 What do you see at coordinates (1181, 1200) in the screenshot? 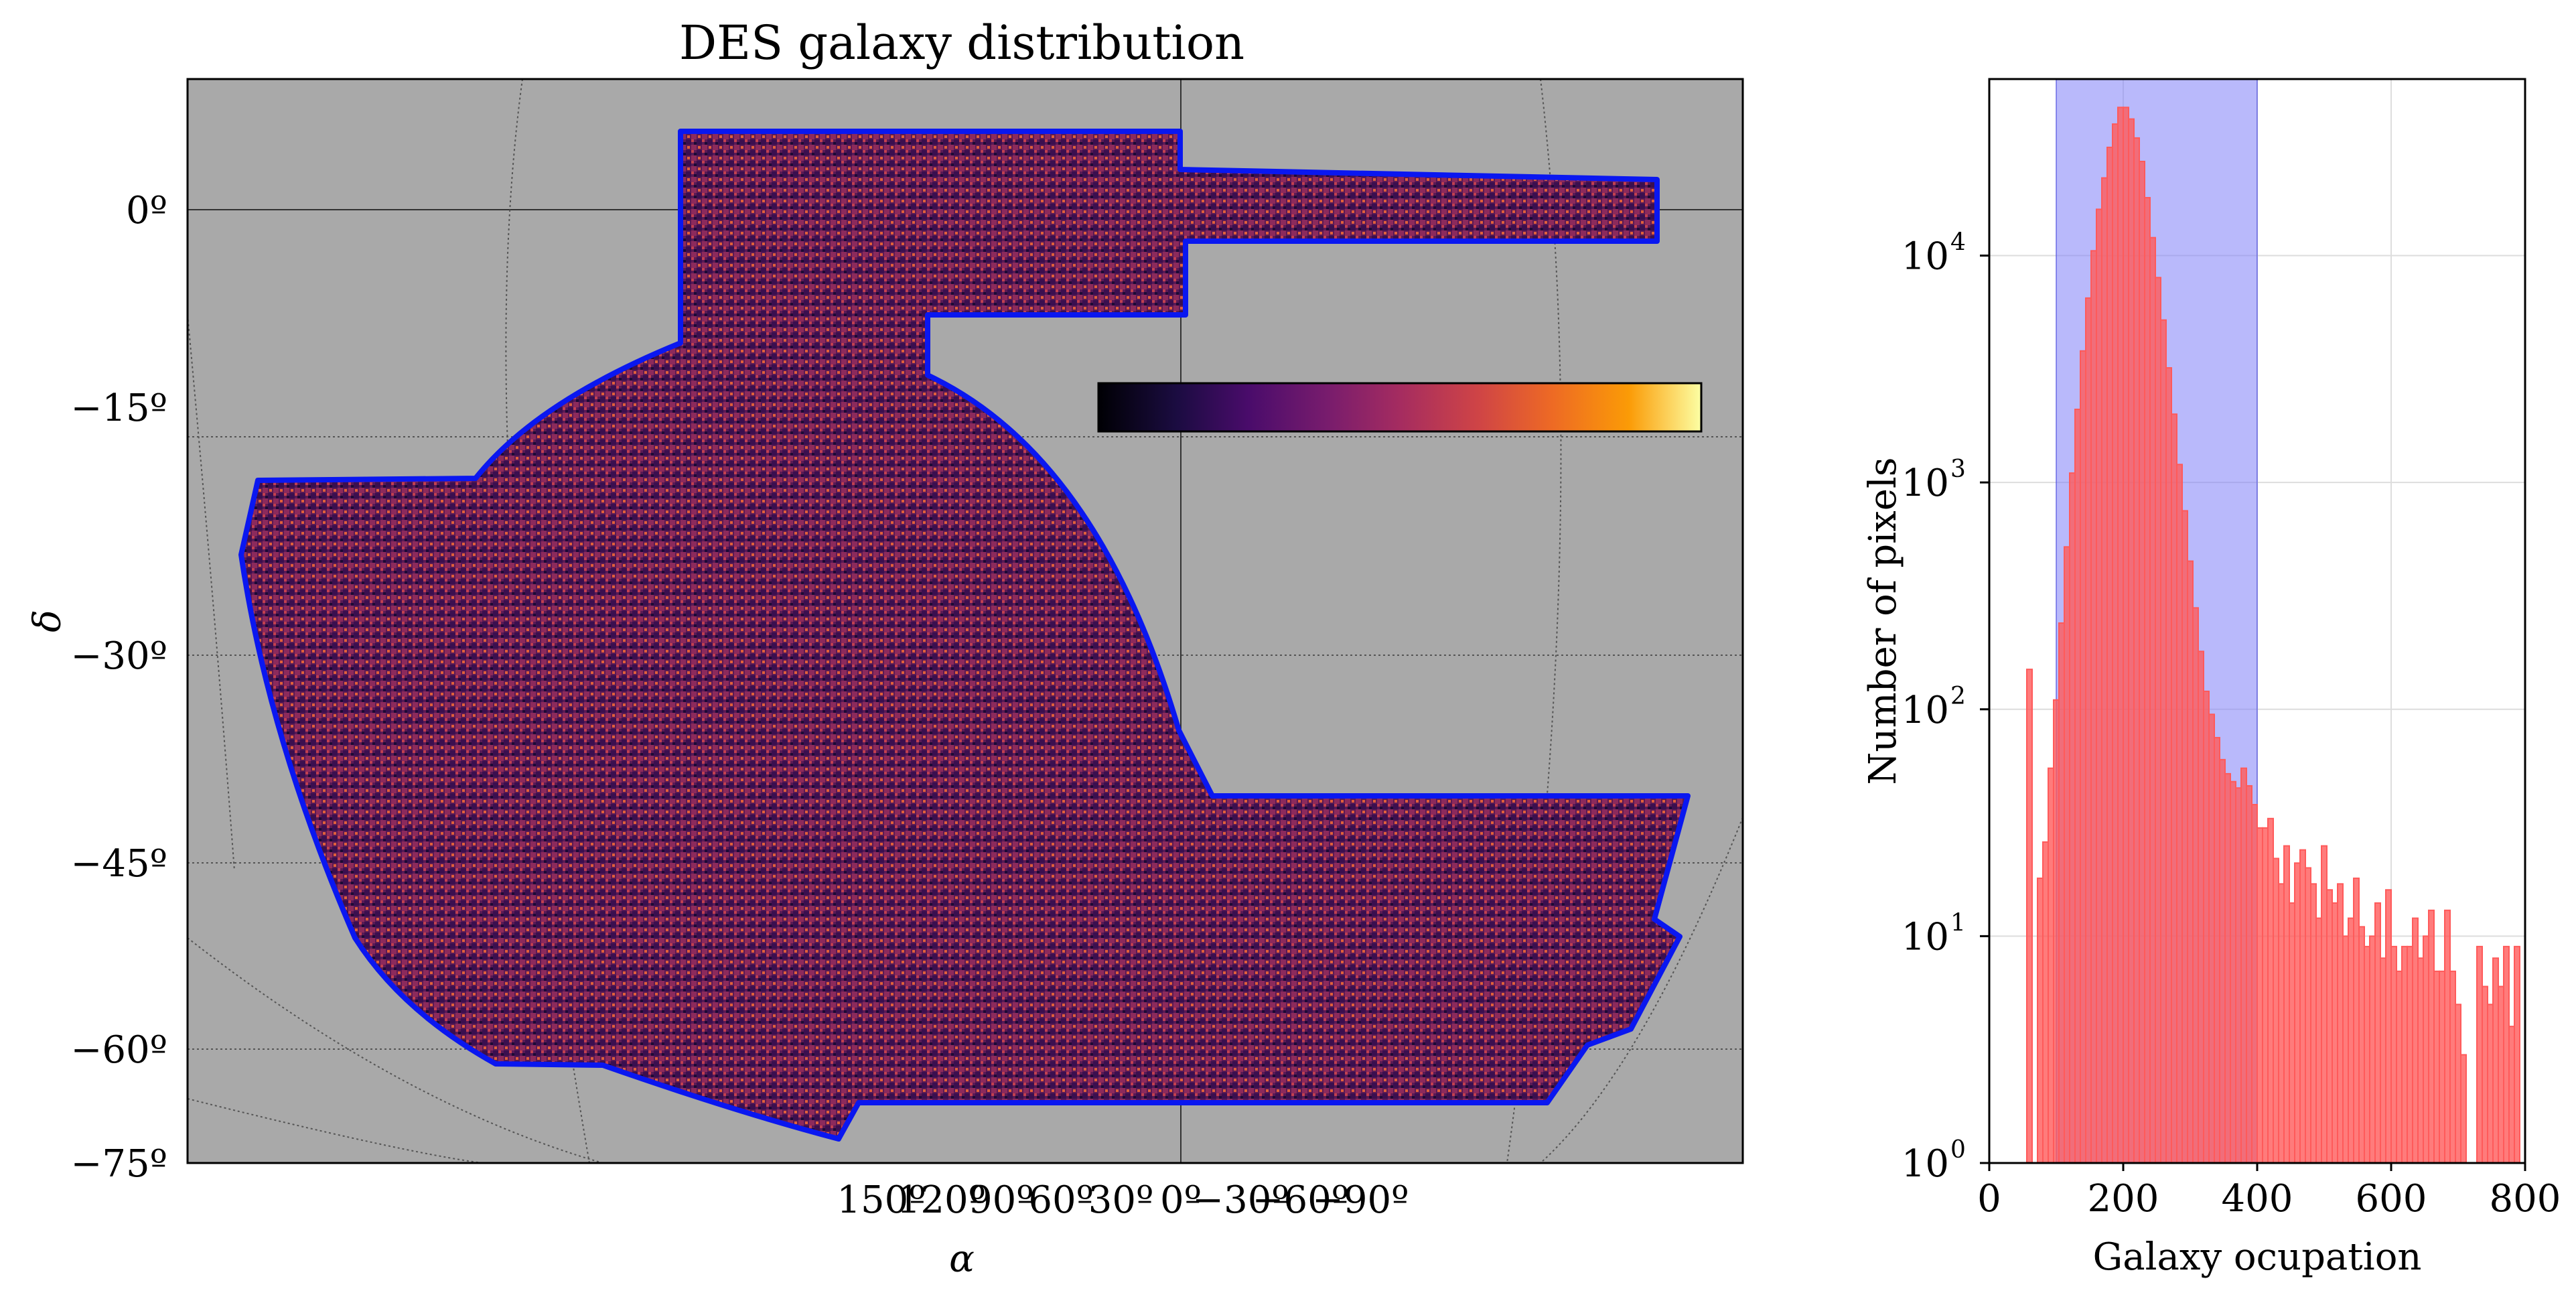
I see `map-x-tick-label: 0º` at bounding box center [1181, 1200].